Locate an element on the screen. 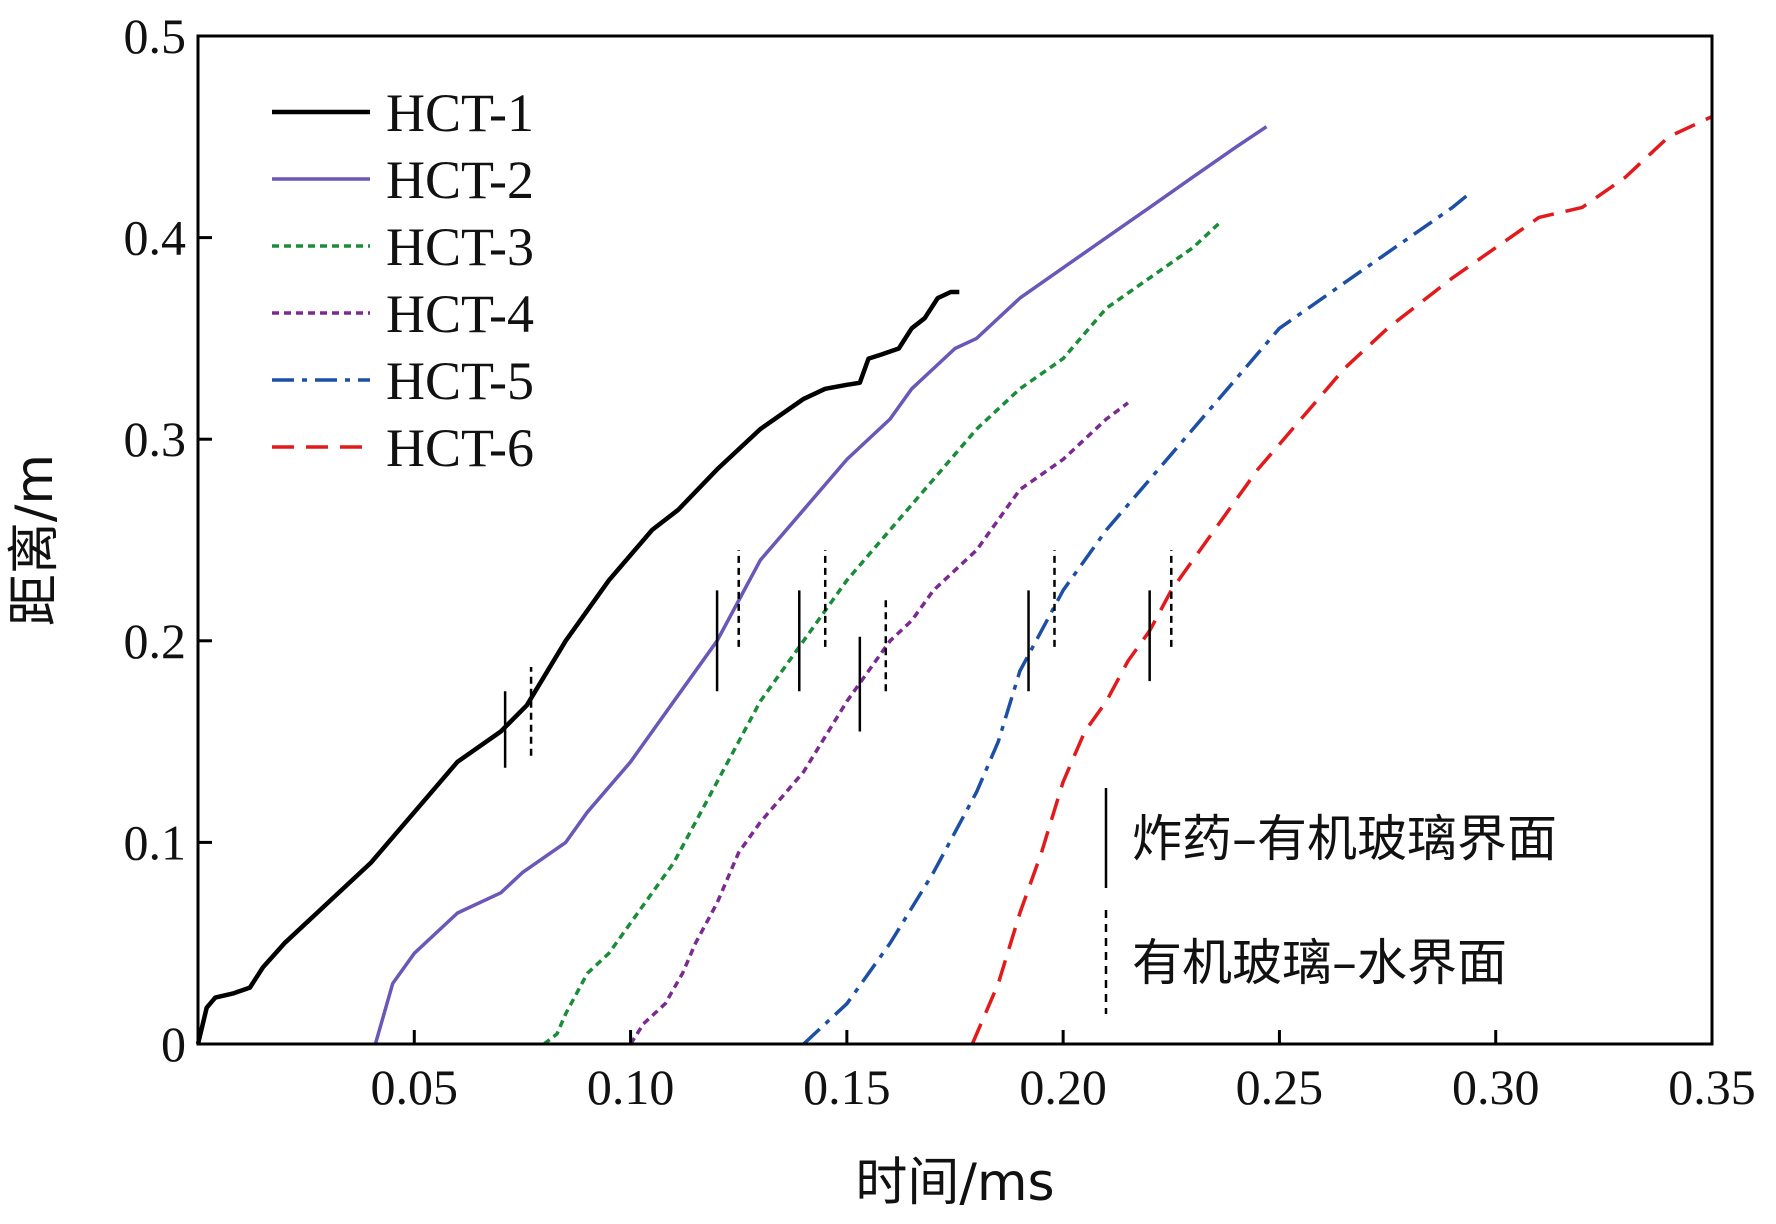  legend-label-hct-1: HCT-1 is located at coordinates (460, 113).